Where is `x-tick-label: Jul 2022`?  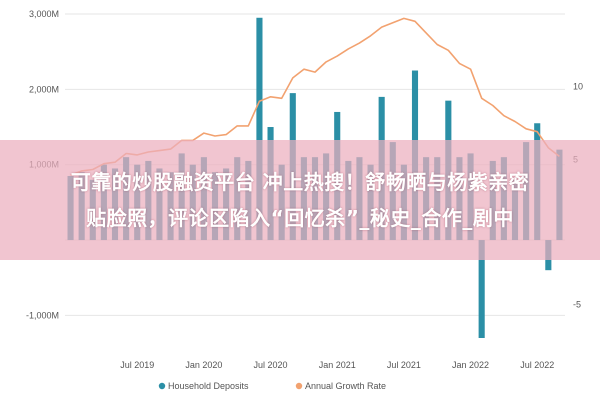
x-tick-label: Jul 2022 is located at coordinates (537, 365).